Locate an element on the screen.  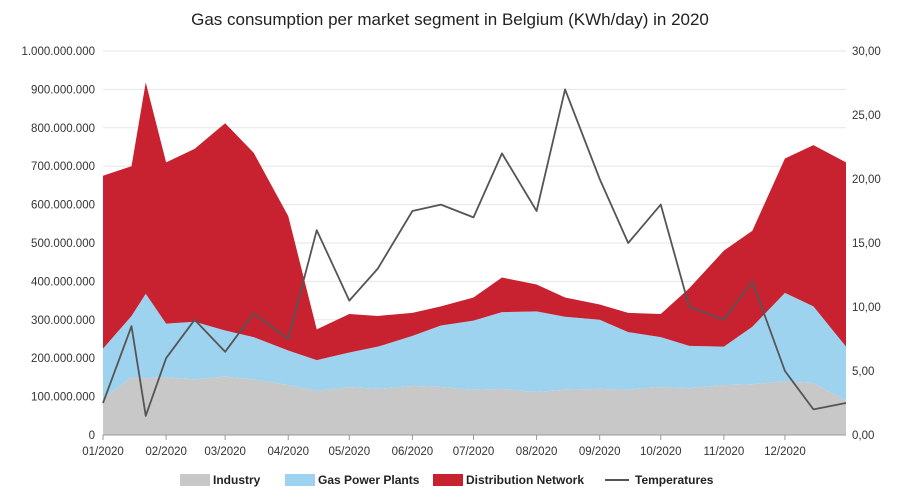
x-tick-label: 08/2020 is located at coordinates (537, 452).